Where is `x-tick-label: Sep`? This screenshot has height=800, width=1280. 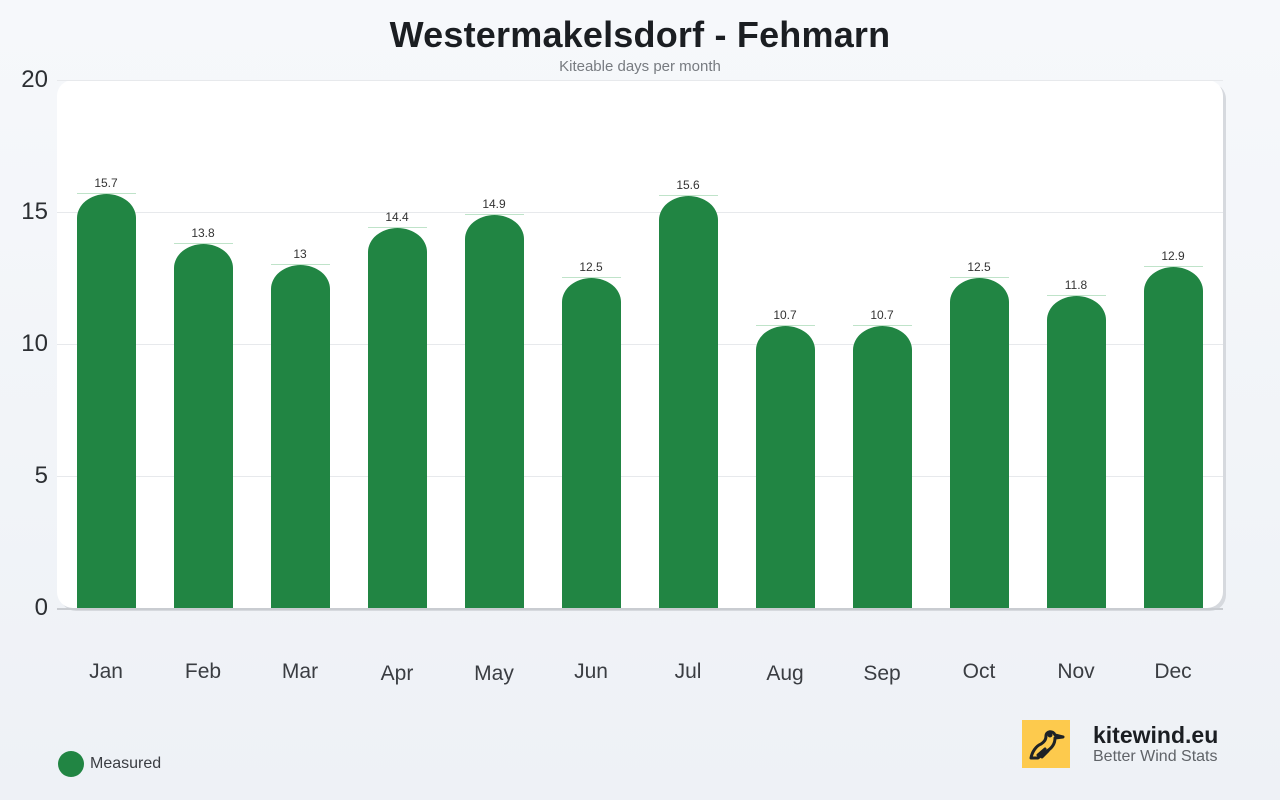
x-tick-label: Sep is located at coordinates (882, 673).